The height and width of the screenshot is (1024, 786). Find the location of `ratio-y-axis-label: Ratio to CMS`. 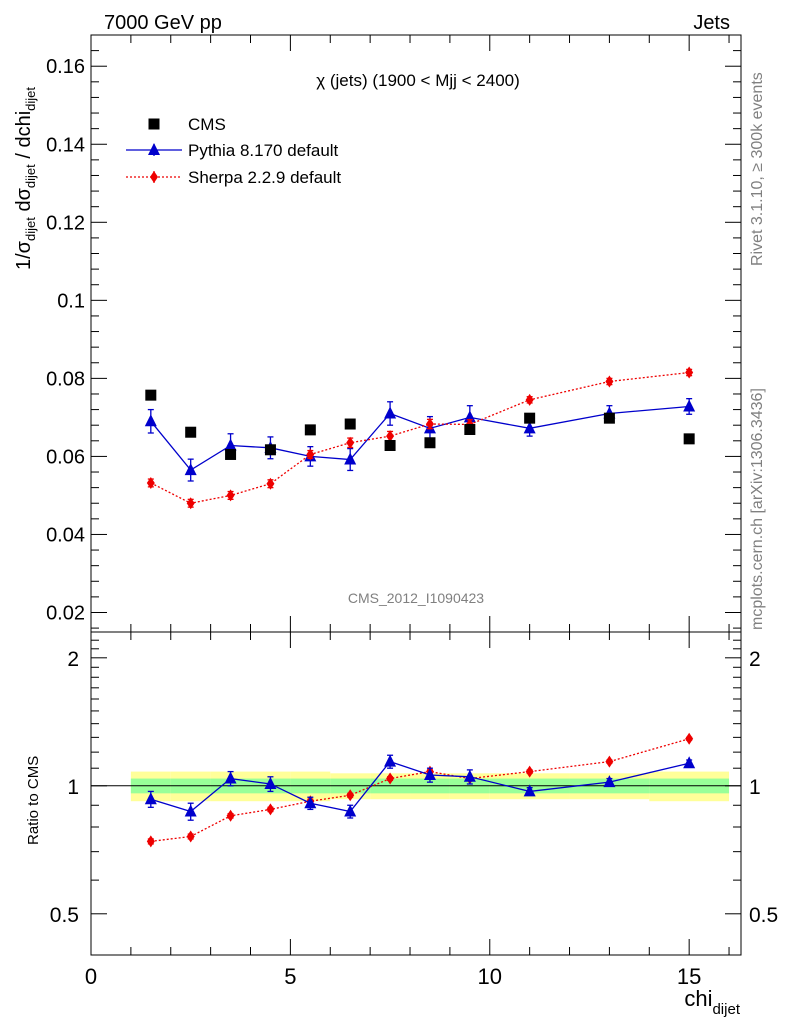

ratio-y-axis-label: Ratio to CMS is located at coordinates (33, 800).